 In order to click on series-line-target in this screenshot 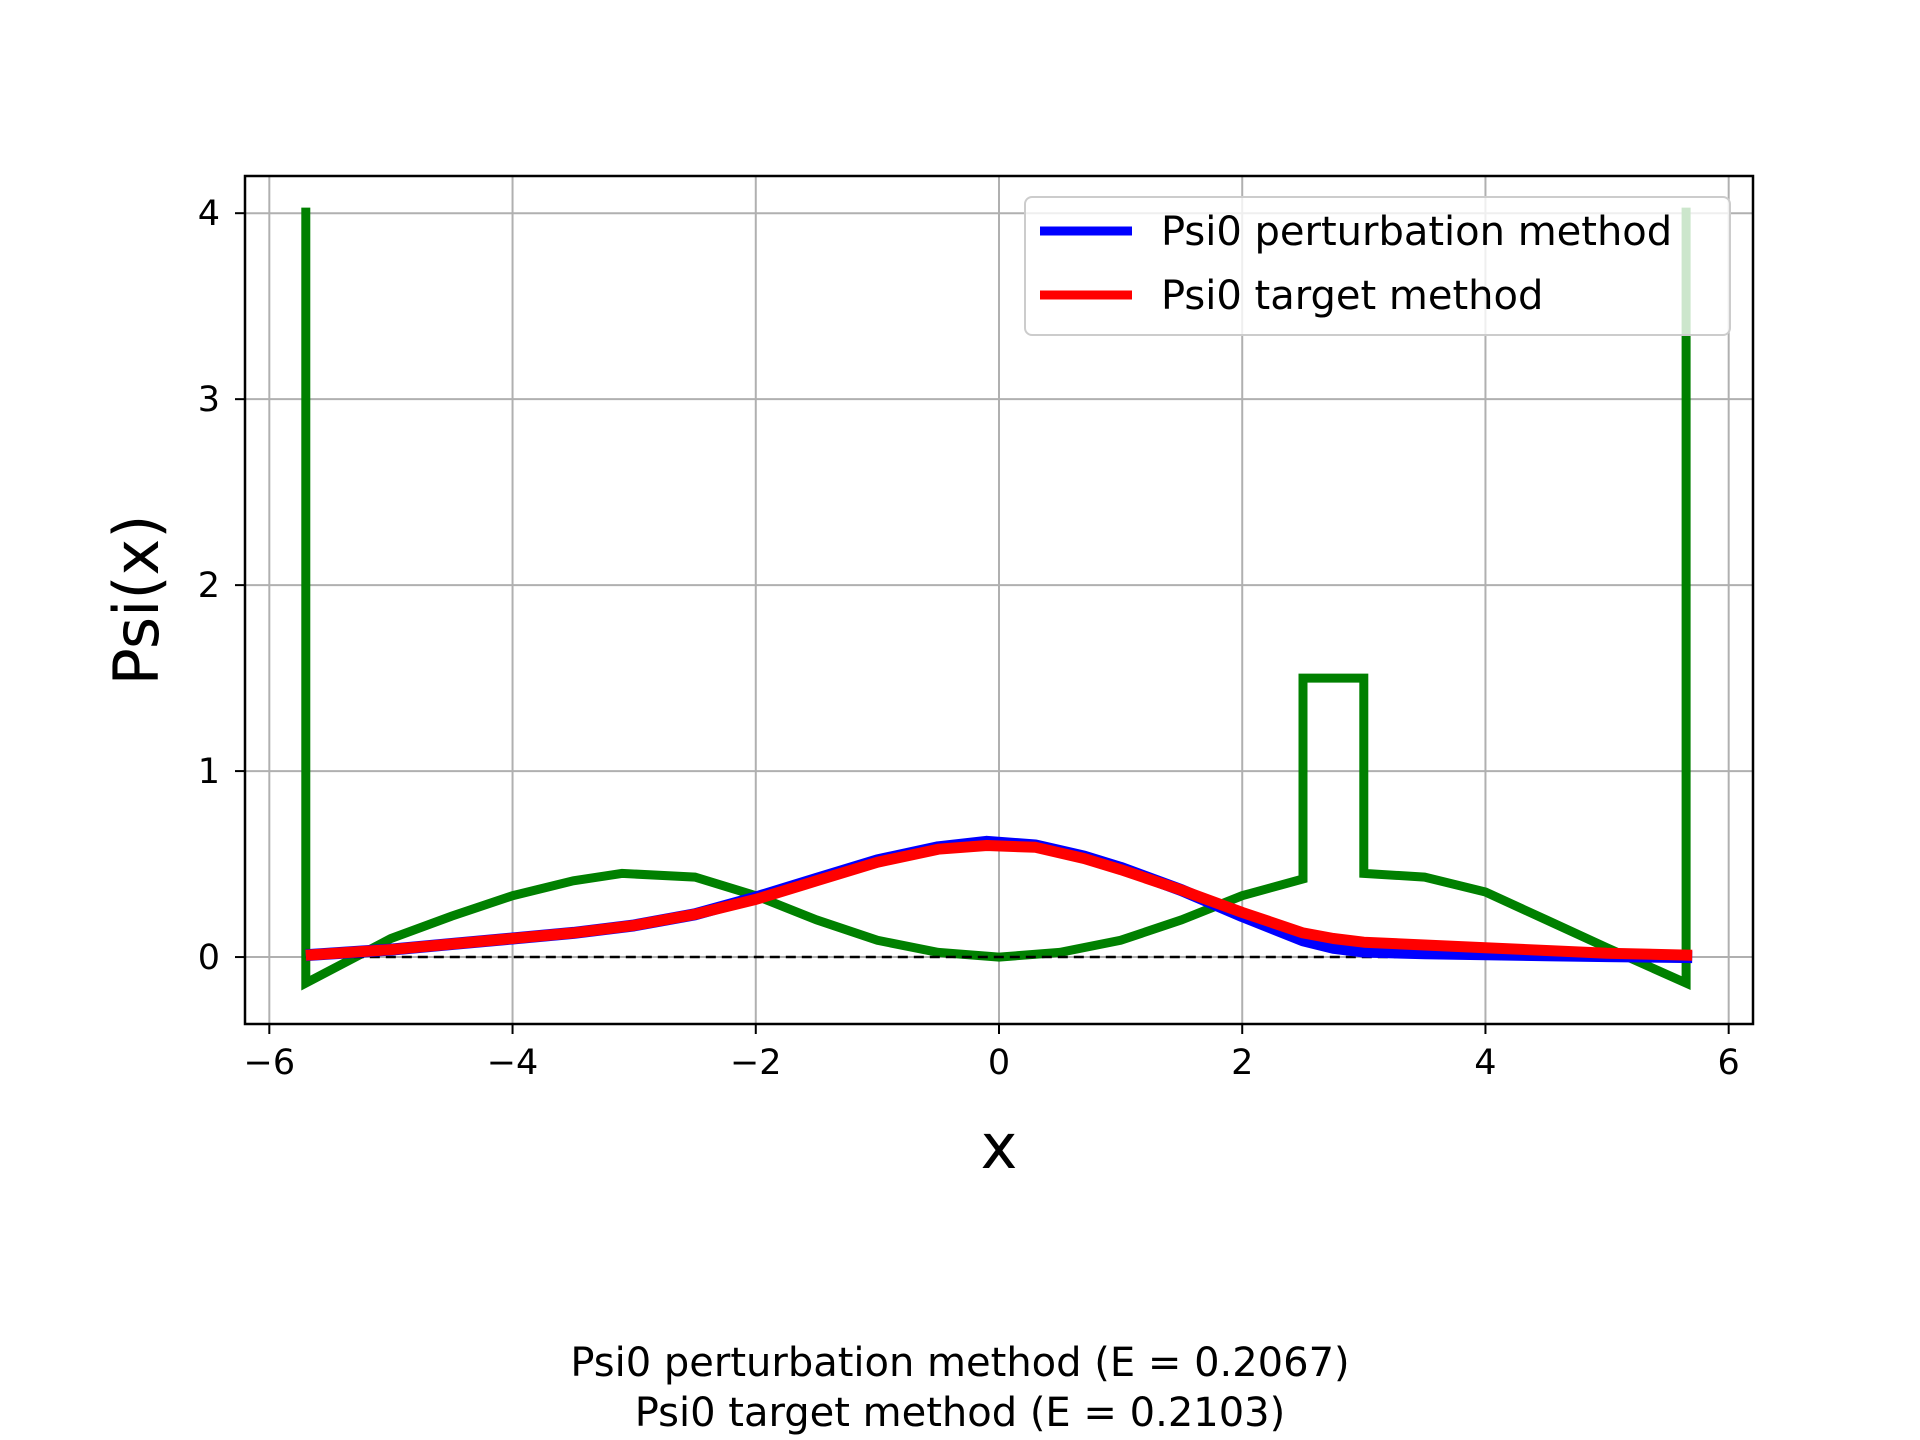, I will do `click(999, 900)`.